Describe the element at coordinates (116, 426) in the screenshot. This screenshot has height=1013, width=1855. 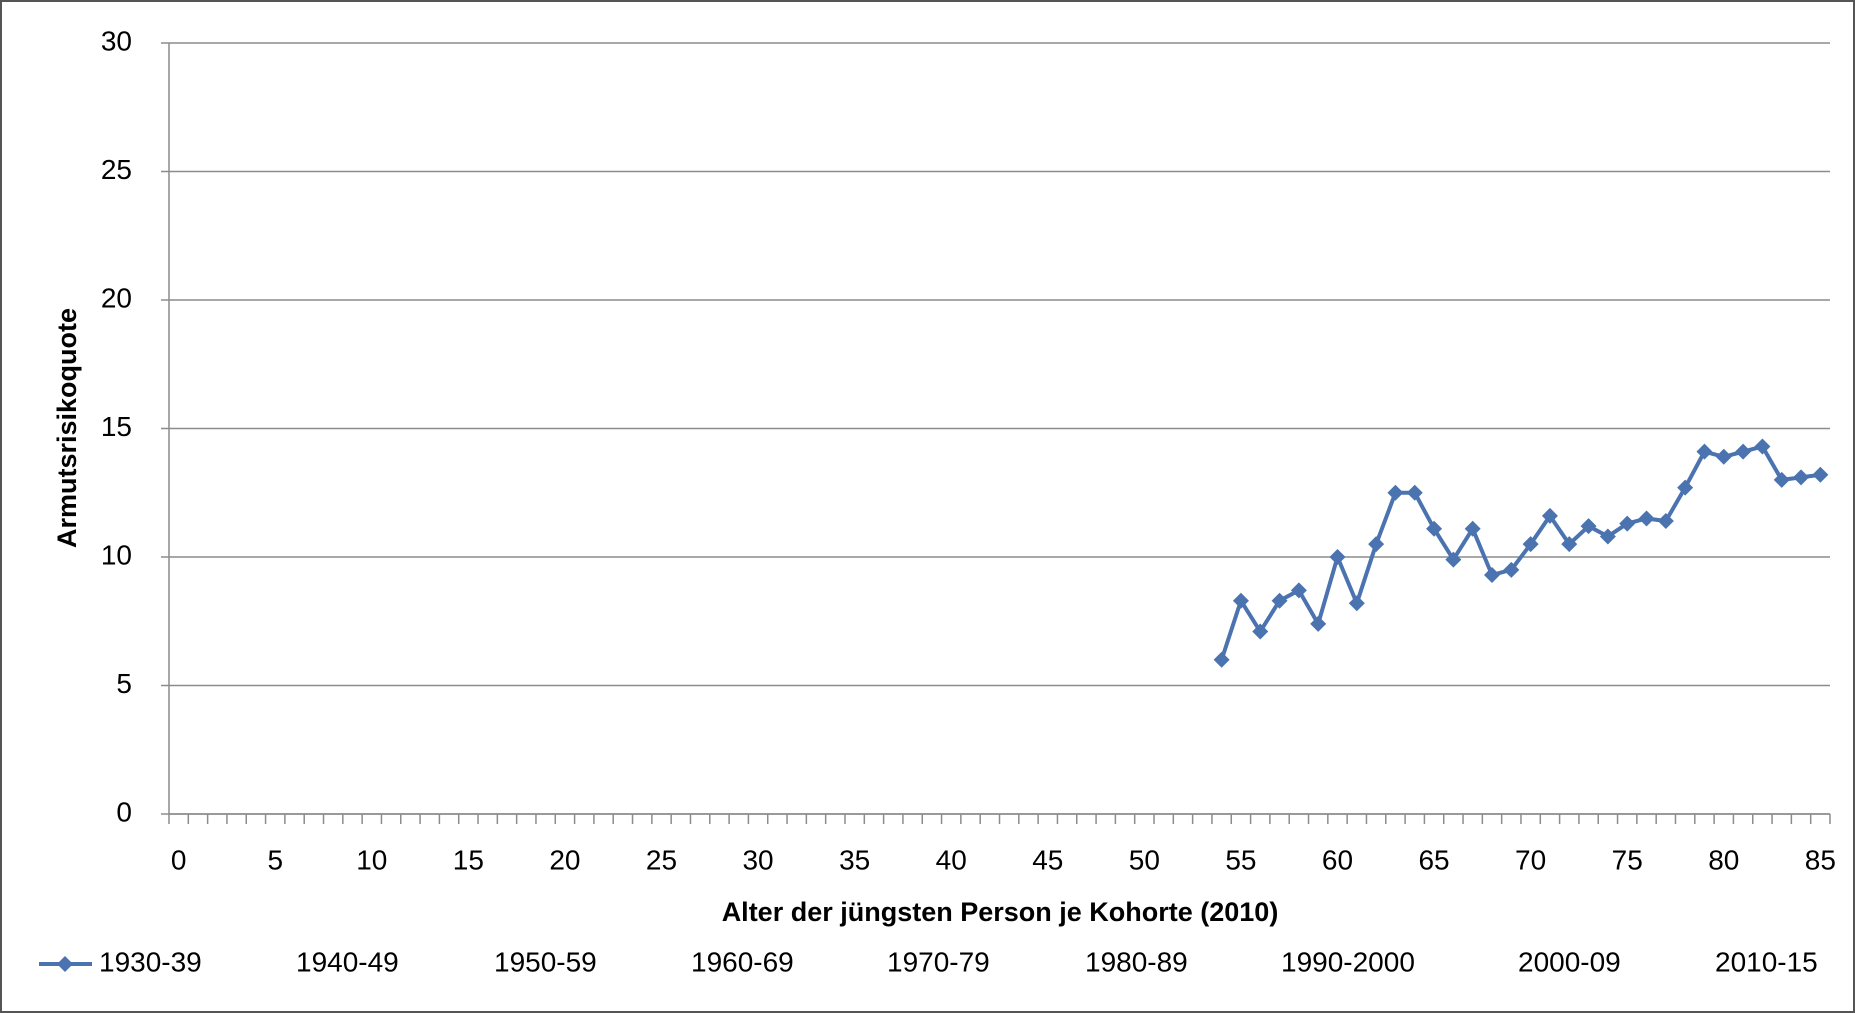
I see `y-tick-label: 15` at that location.